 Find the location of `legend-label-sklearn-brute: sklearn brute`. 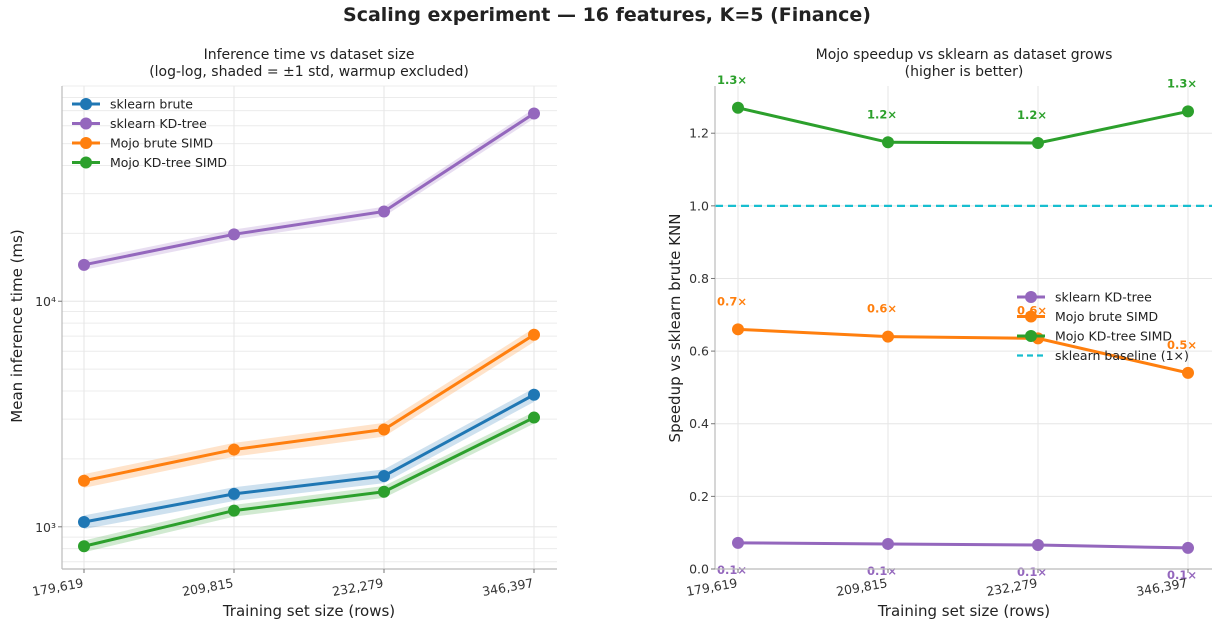

legend-label-sklearn-brute: sklearn brute is located at coordinates (151, 104).